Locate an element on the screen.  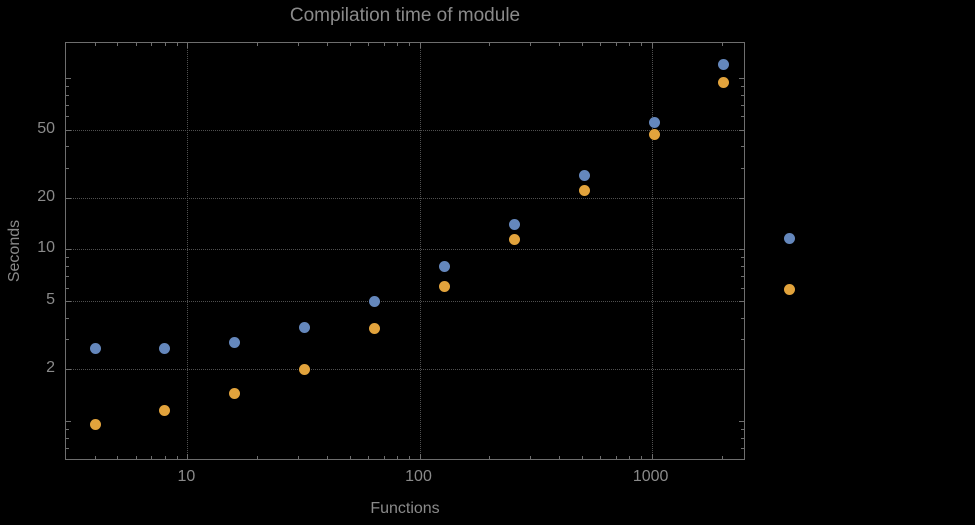
x-axis-label: Functions is located at coordinates (405, 508).